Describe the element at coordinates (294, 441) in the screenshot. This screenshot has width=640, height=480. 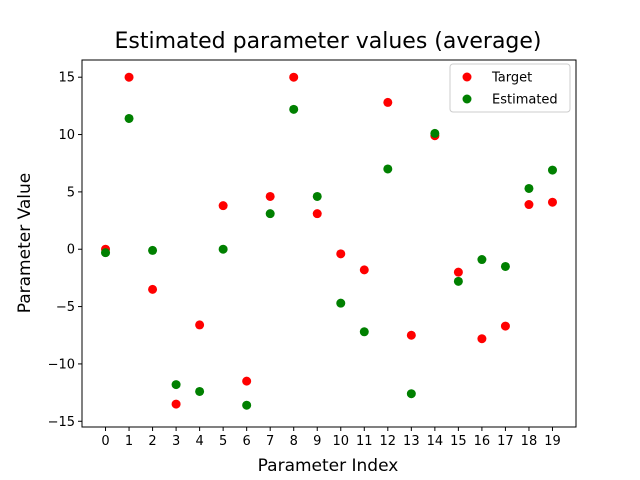
I see `x-tick-label: 8` at that location.